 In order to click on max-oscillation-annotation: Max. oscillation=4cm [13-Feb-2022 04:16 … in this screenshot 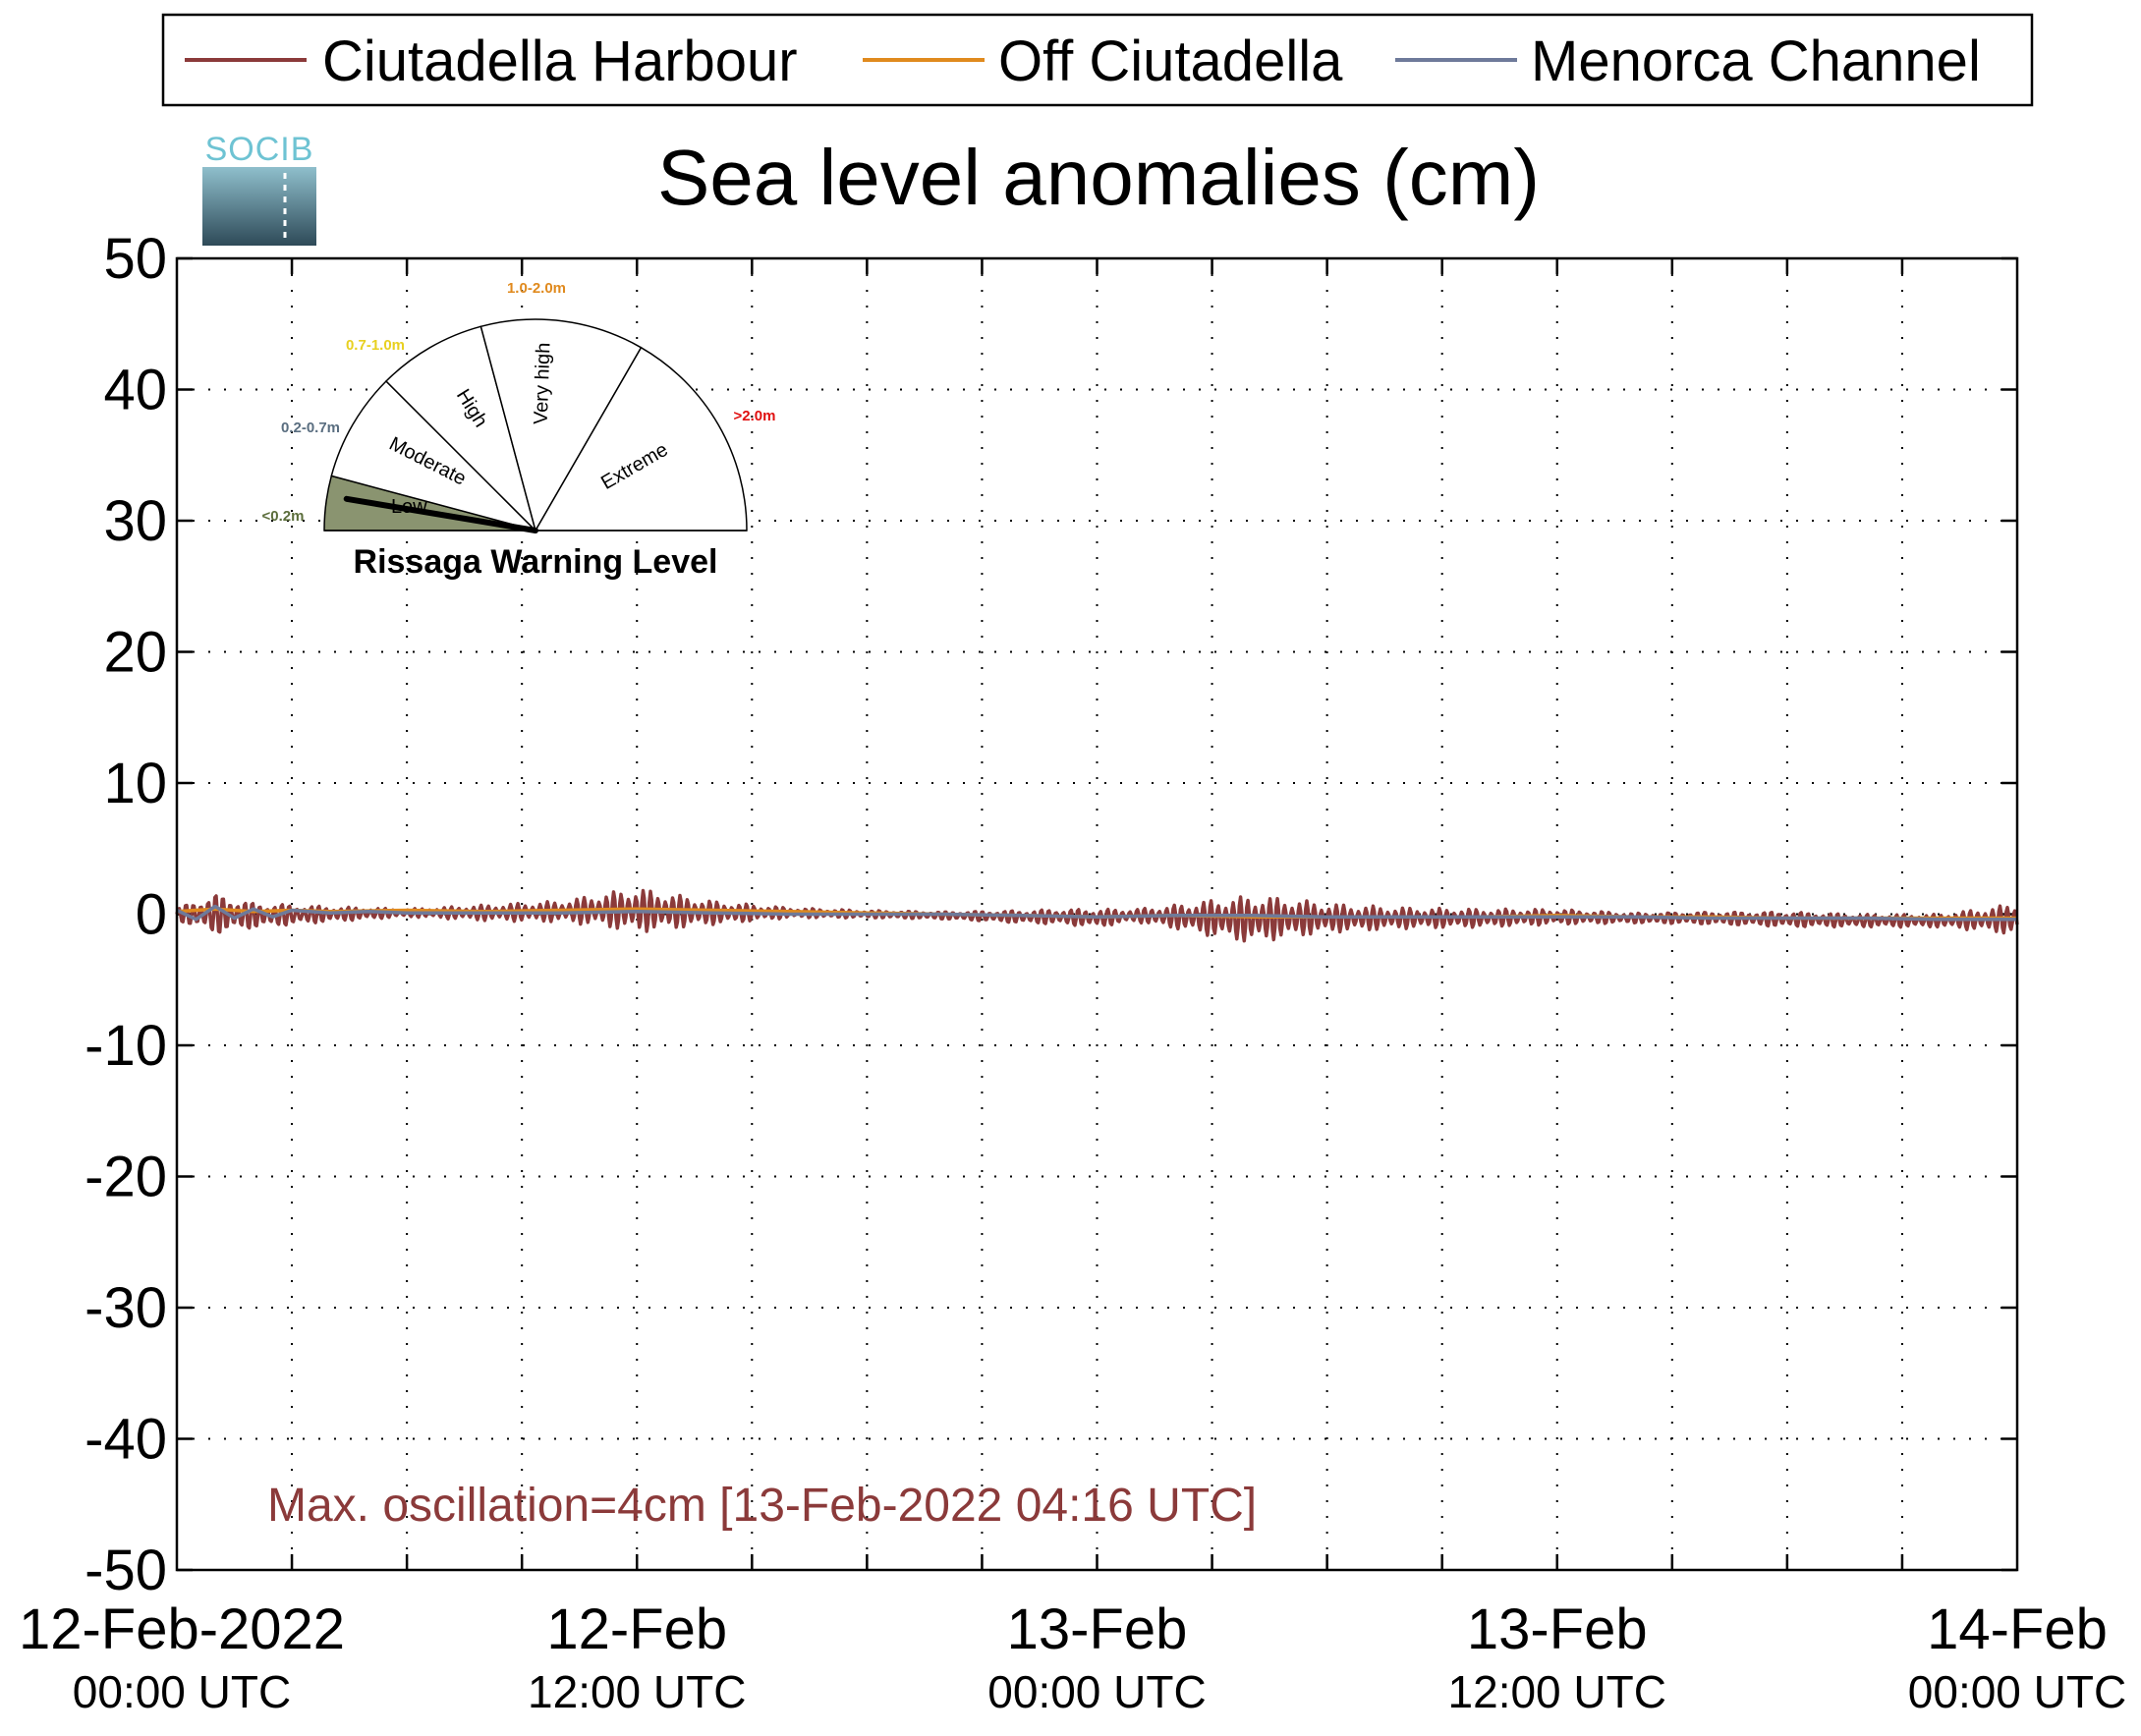, I will do `click(762, 1506)`.